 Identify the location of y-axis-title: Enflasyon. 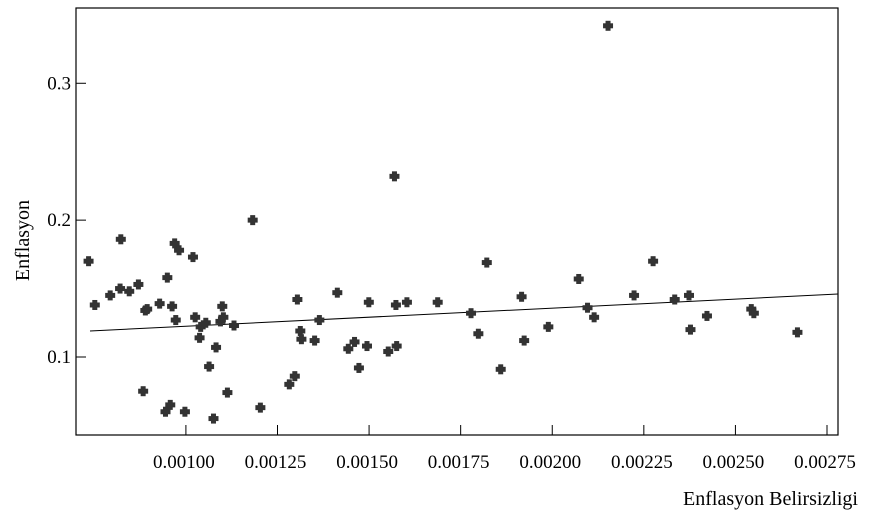
(23, 240).